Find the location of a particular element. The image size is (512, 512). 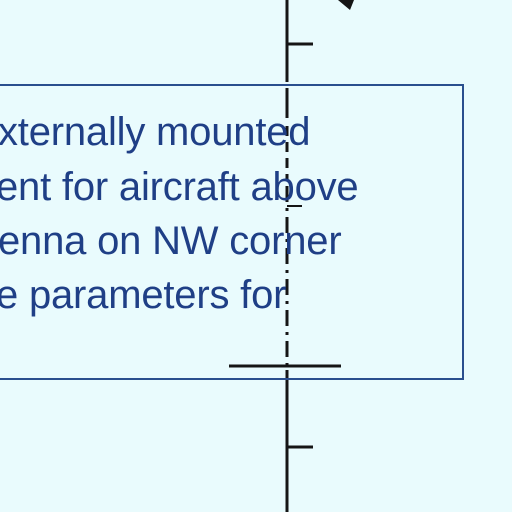

note-text-line-2: ent for aircraft above is located at coordinates (179, 187).